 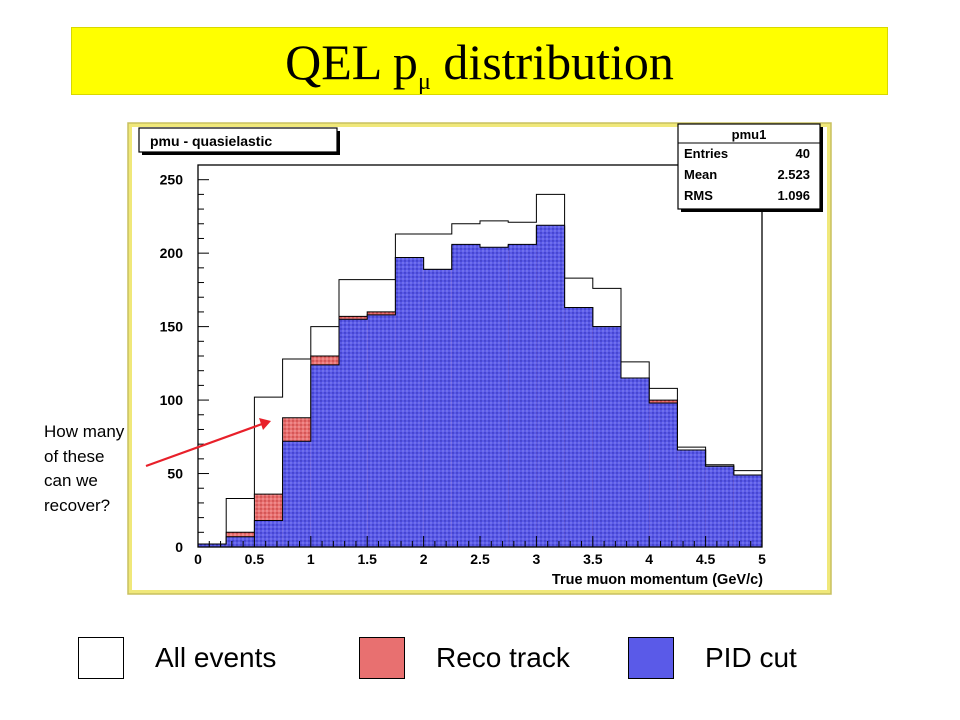 What do you see at coordinates (351, 62) in the screenshot?
I see `slide-title-main: QEL p` at bounding box center [351, 62].